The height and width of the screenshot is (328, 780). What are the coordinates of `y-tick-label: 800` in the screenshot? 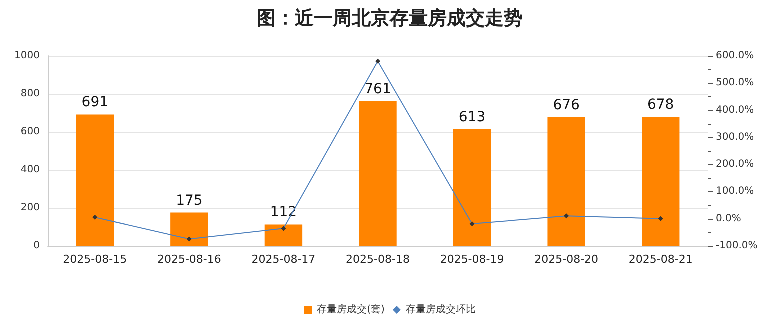 It's located at (30, 94).